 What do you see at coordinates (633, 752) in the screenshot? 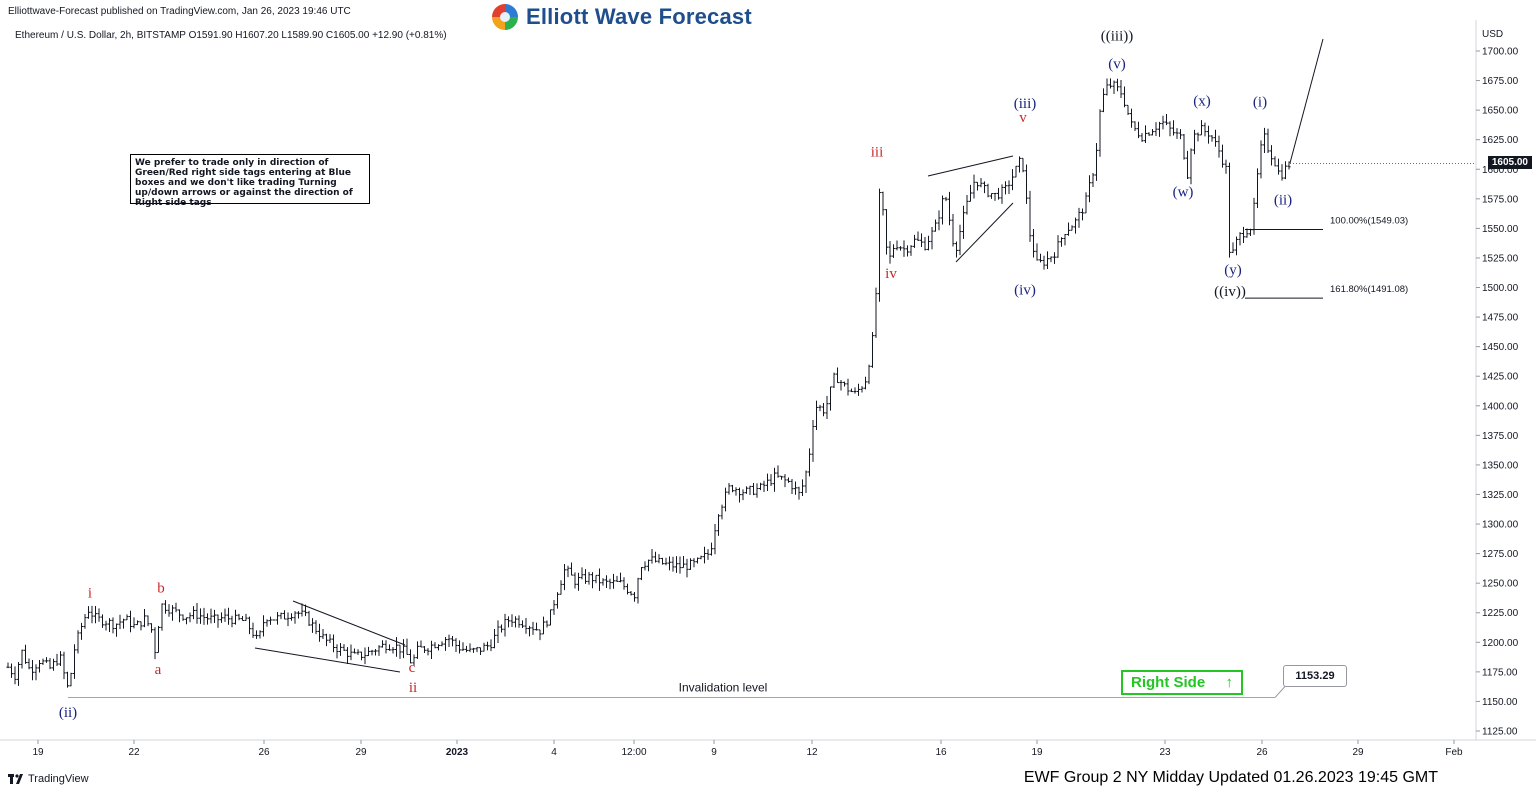
I see `x-tick-label: 12:00` at bounding box center [633, 752].